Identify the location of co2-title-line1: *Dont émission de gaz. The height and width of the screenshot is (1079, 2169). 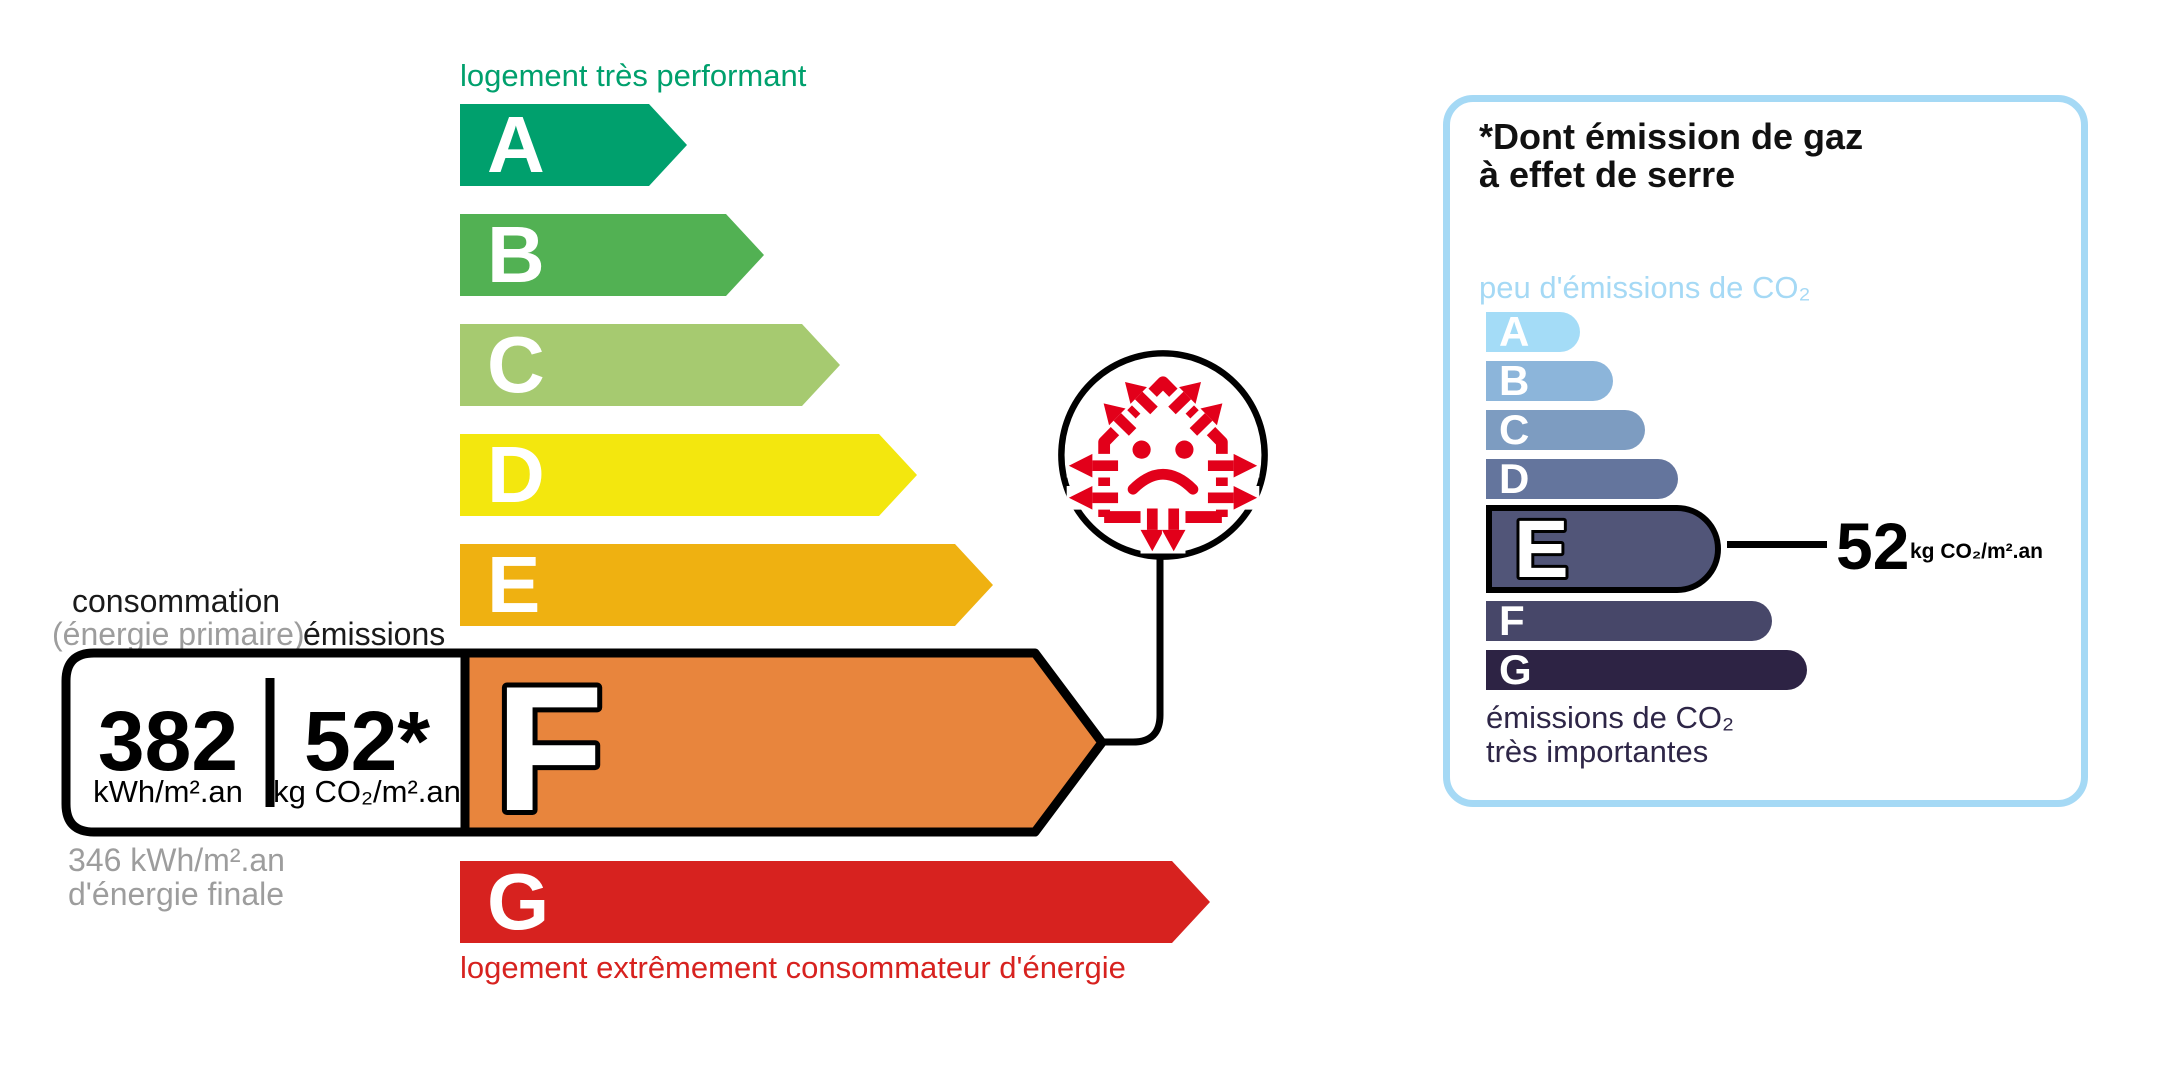
(1671, 136).